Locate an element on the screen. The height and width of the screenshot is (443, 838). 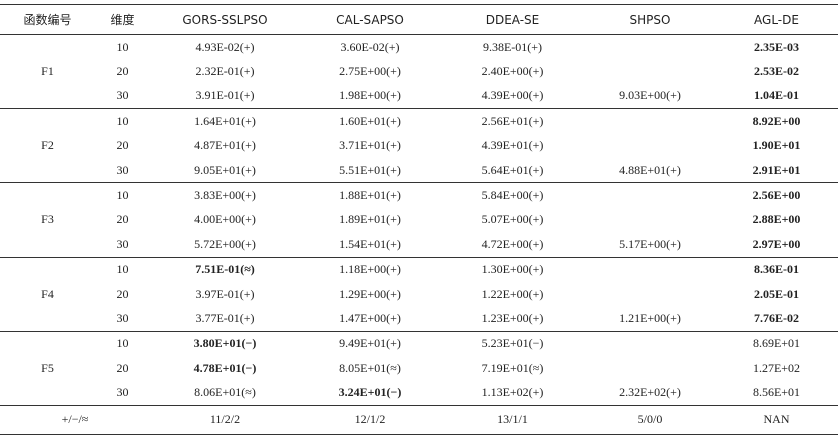
value-cell: 4.39E+00(+) is located at coordinates (512, 96).